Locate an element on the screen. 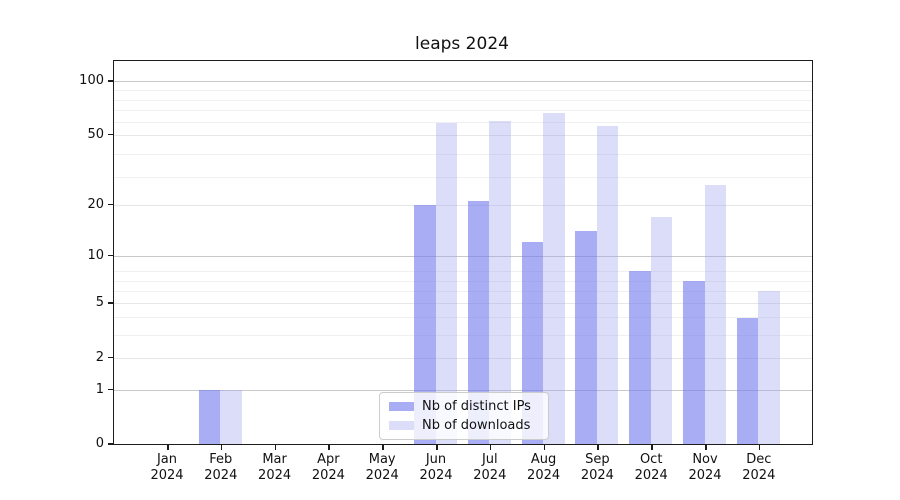 This screenshot has width=900, height=500. x-tick-label: Nov 2024 is located at coordinates (705, 467).